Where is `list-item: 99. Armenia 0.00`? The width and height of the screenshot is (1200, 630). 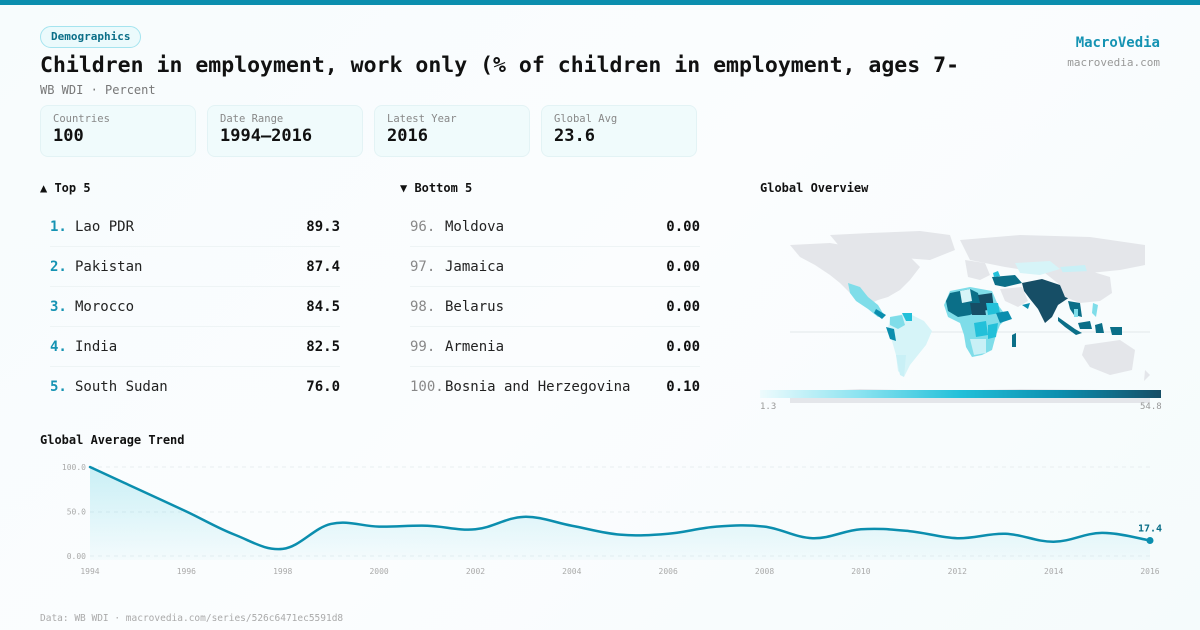
list-item: 99. Armenia 0.00 is located at coordinates (555, 347).